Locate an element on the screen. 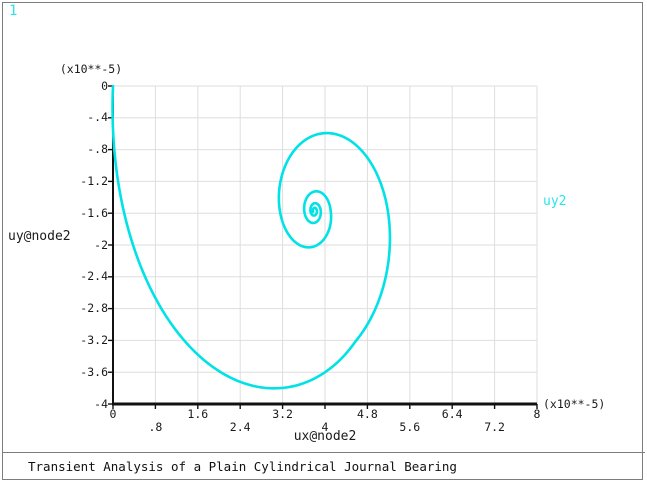  x-tick-label: 8 is located at coordinates (537, 414).